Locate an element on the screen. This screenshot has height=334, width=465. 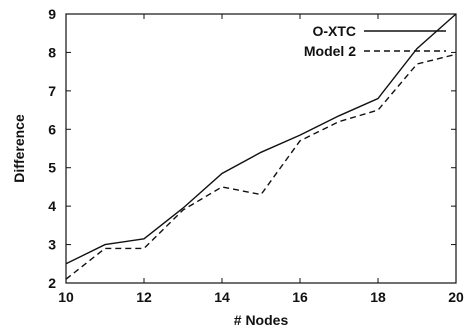
y-tick-label: 7 is located at coordinates (52, 91).